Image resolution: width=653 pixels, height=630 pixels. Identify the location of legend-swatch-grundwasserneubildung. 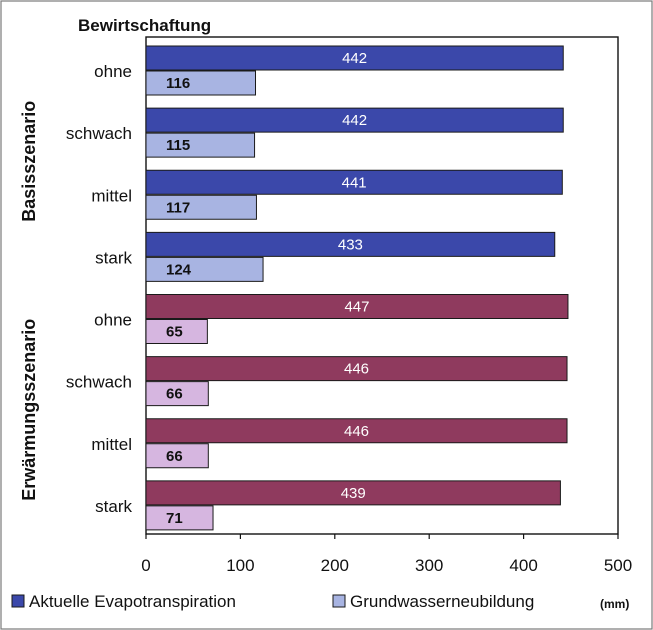
(339, 601).